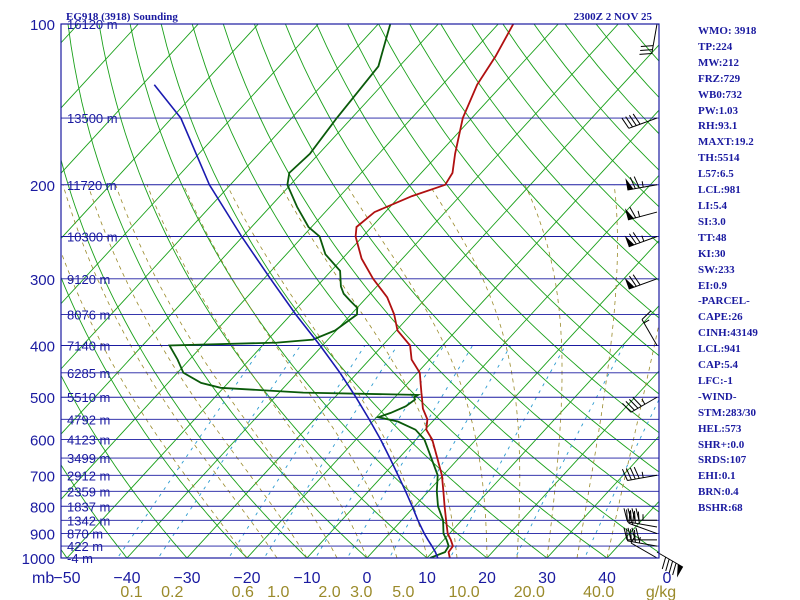 The image size is (800, 600). I want to click on index-item: L57:6.5, so click(716, 174).